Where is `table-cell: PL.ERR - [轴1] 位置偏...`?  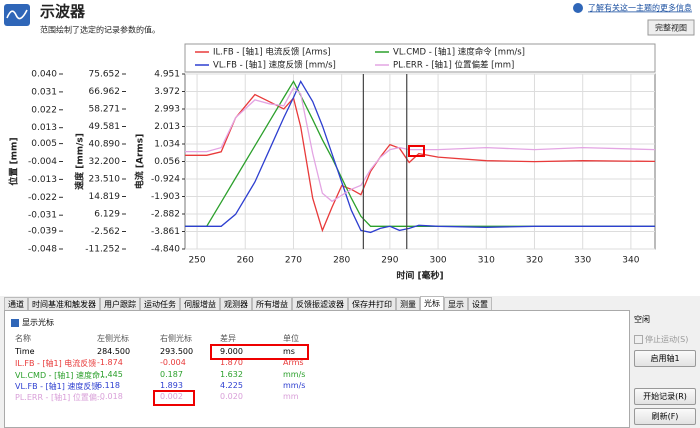 table-cell: PL.ERR - [轴1] 位置偏... is located at coordinates (60, 398).